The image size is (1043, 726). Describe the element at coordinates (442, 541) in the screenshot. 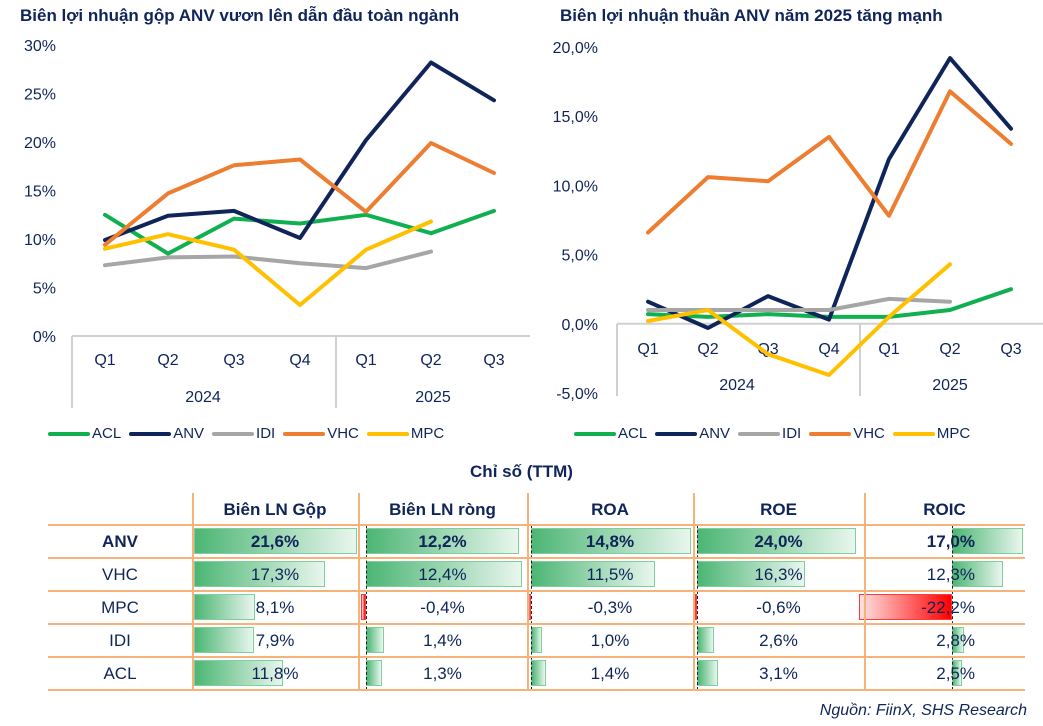

I see `data-value: 12,2%` at that location.